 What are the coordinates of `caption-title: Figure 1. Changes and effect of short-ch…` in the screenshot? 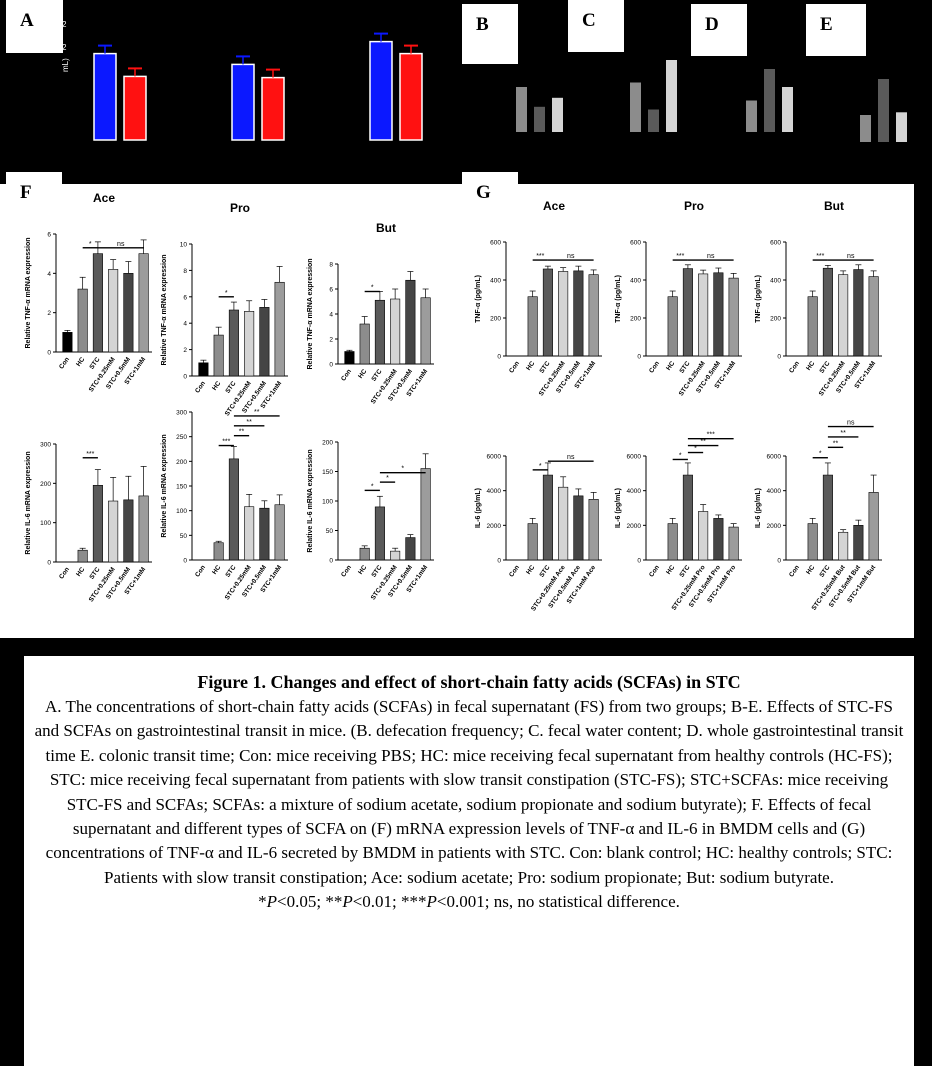 It's located at (469, 682).